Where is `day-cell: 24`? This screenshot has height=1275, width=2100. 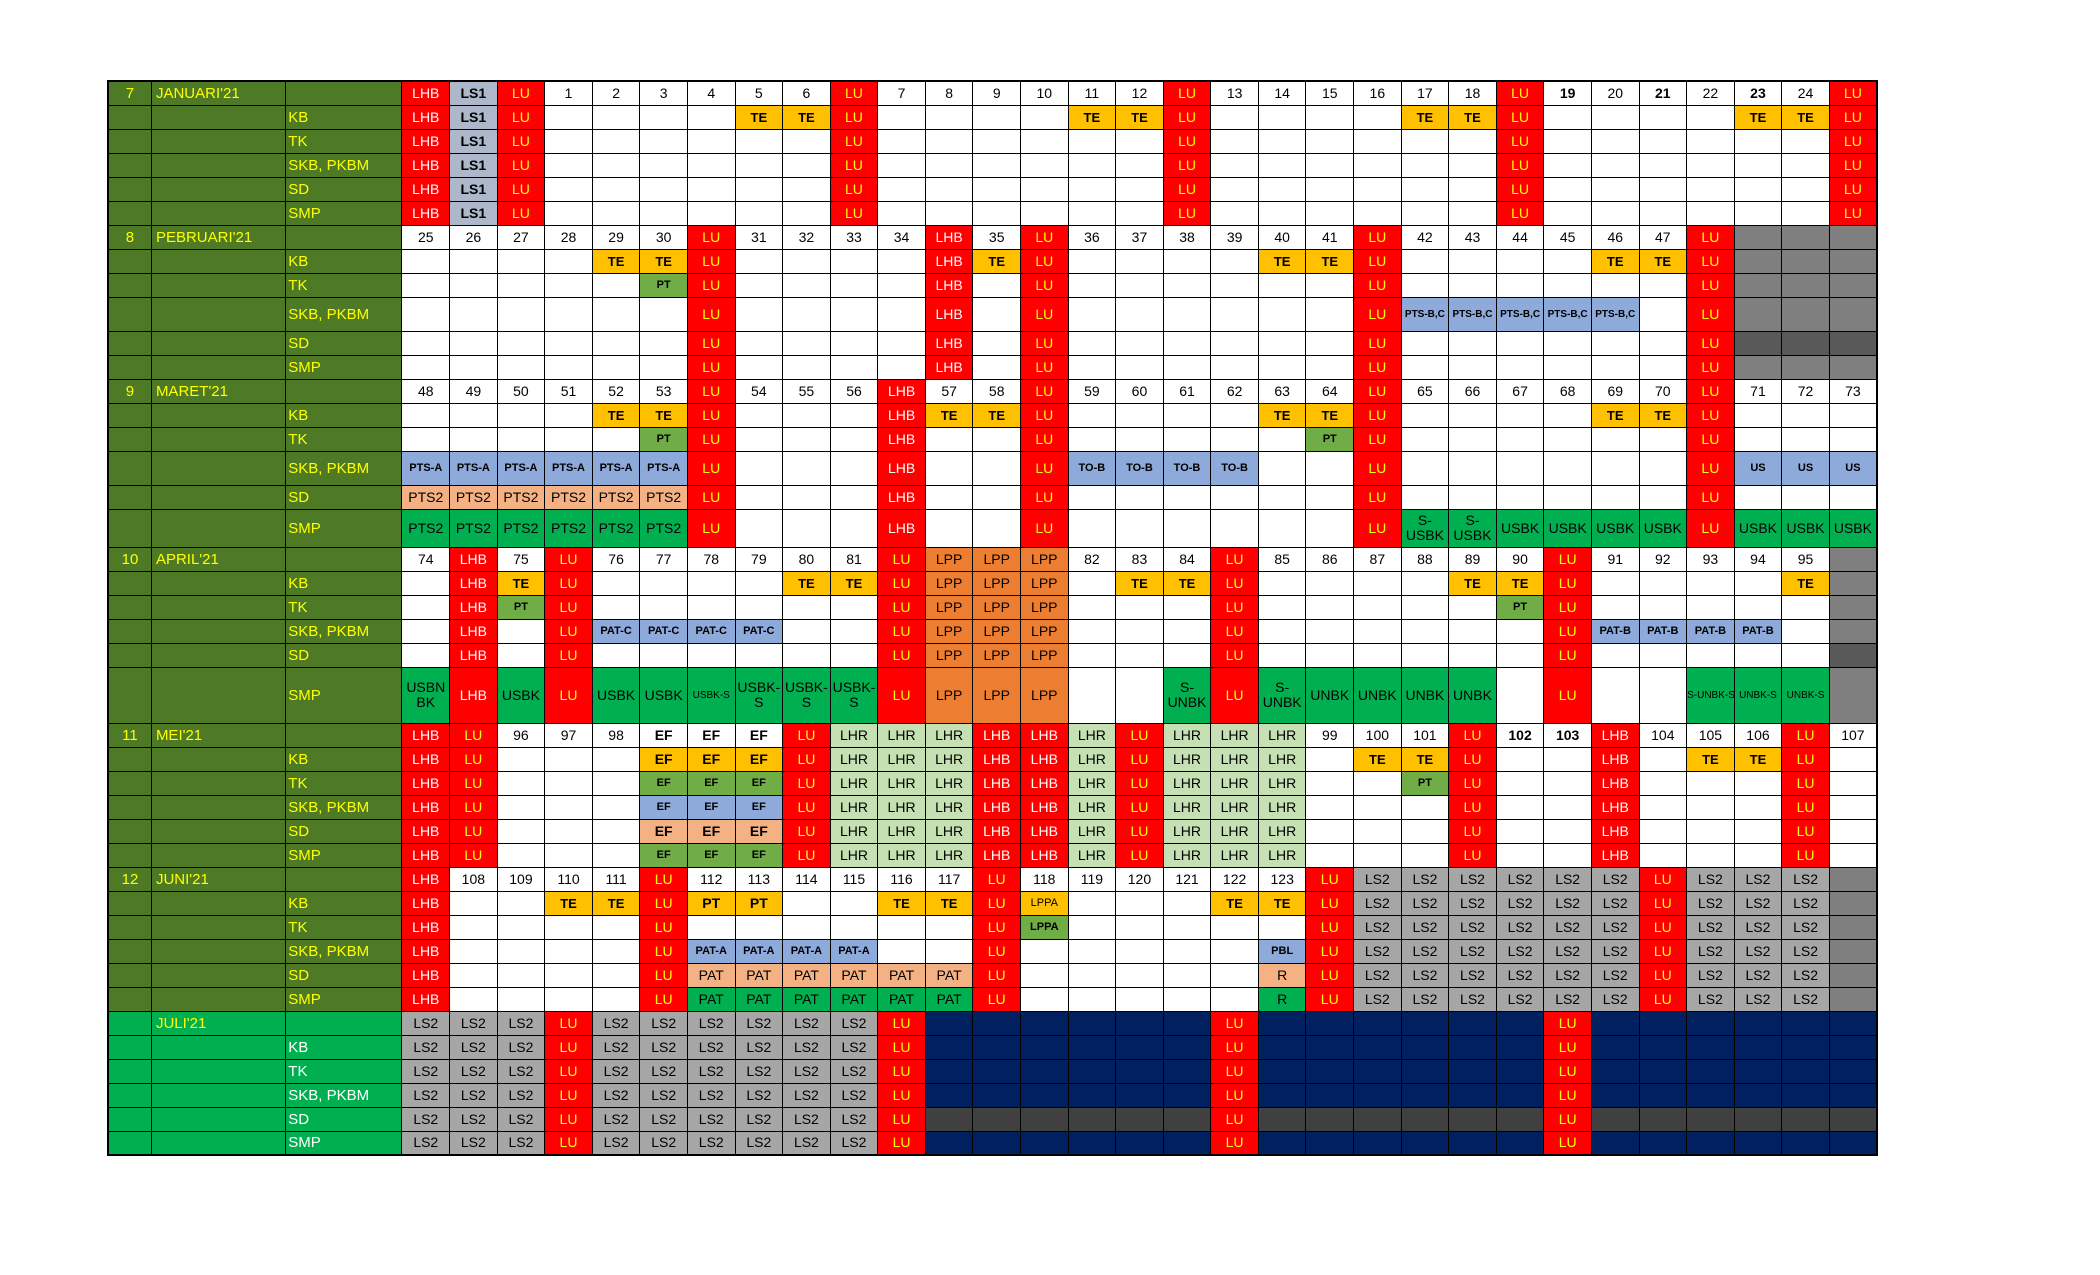
day-cell: 24 is located at coordinates (1805, 93).